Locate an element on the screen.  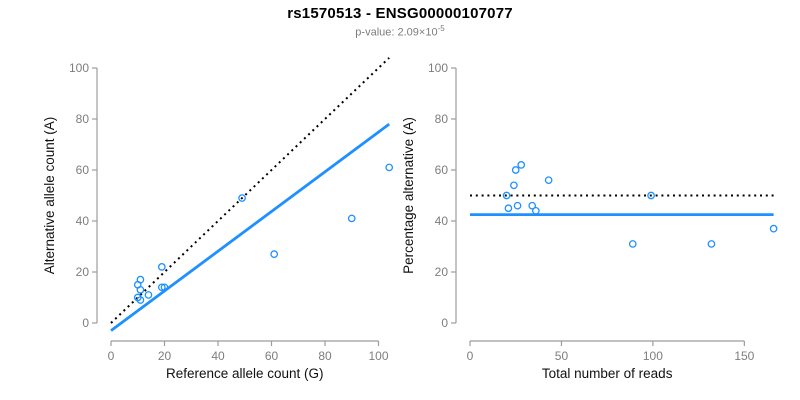
x-tick-label: 40 is located at coordinates (218, 356).